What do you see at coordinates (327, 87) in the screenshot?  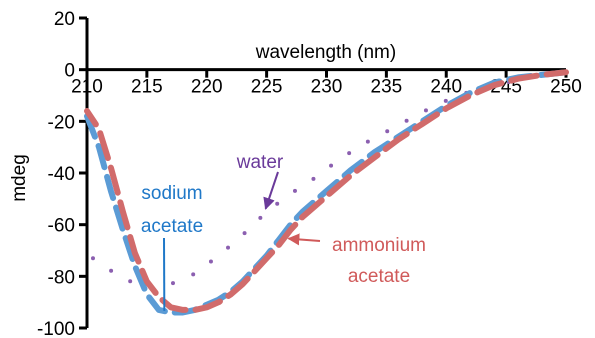 I see `x-axis-tick-label: 230` at bounding box center [327, 87].